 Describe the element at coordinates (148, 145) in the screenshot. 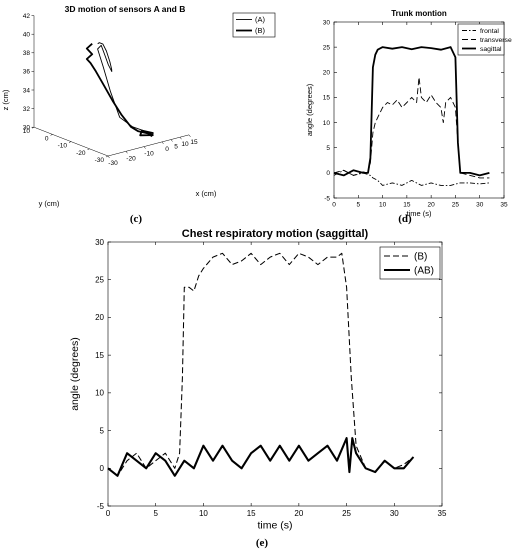

I see `x-axis-line` at that location.